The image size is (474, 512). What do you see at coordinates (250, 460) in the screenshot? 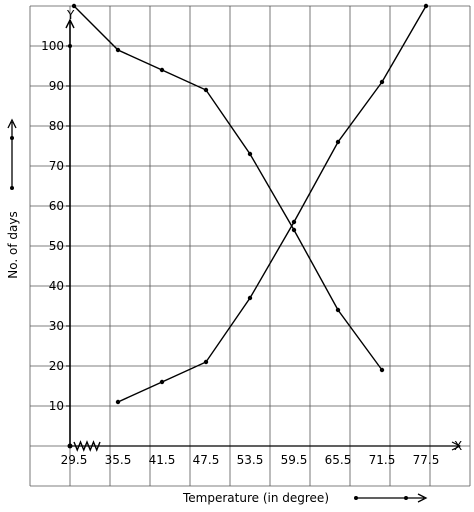
I see `x-tick-label: 53.5` at bounding box center [250, 460].